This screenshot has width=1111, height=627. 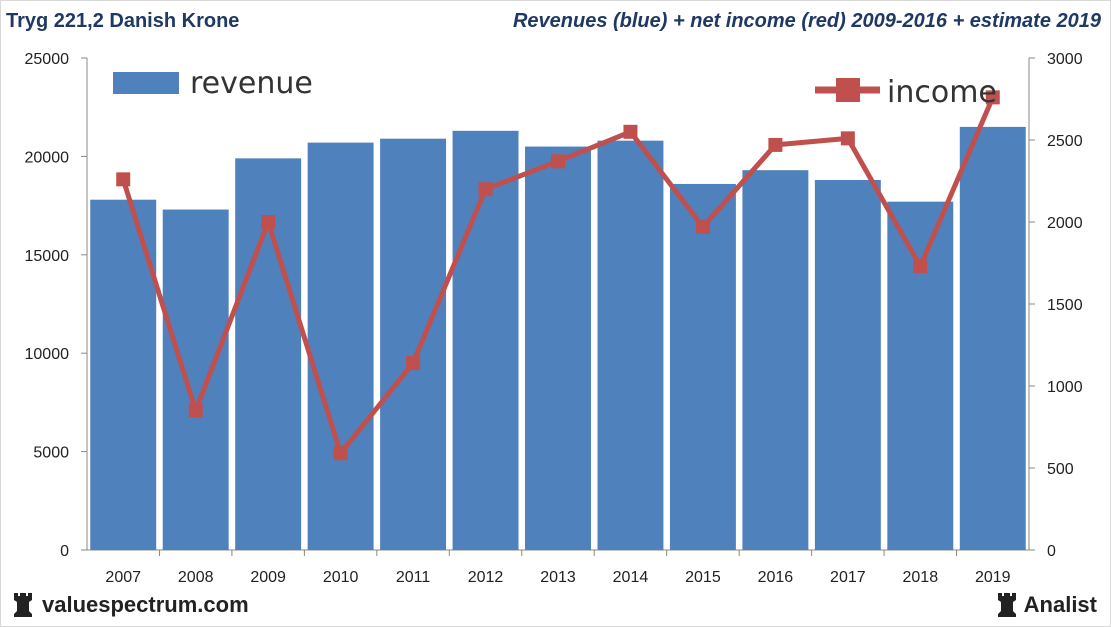 What do you see at coordinates (123, 21) in the screenshot?
I see `chart-title-left: Tryg 221,2 Danish Krone` at bounding box center [123, 21].